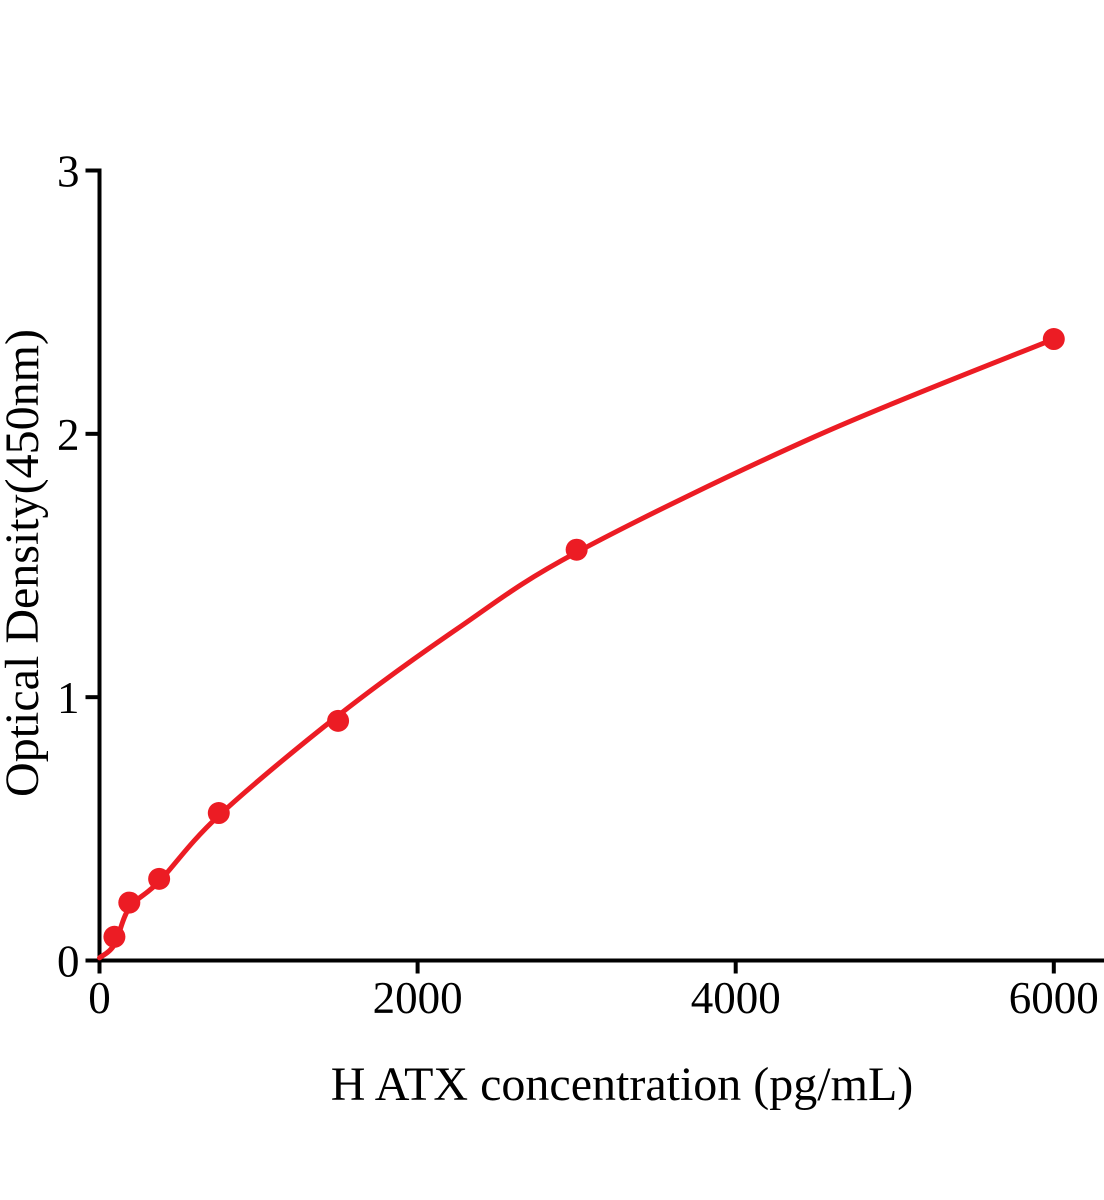  What do you see at coordinates (68, 698) in the screenshot?
I see `y-tick-label: 1` at bounding box center [68, 698].